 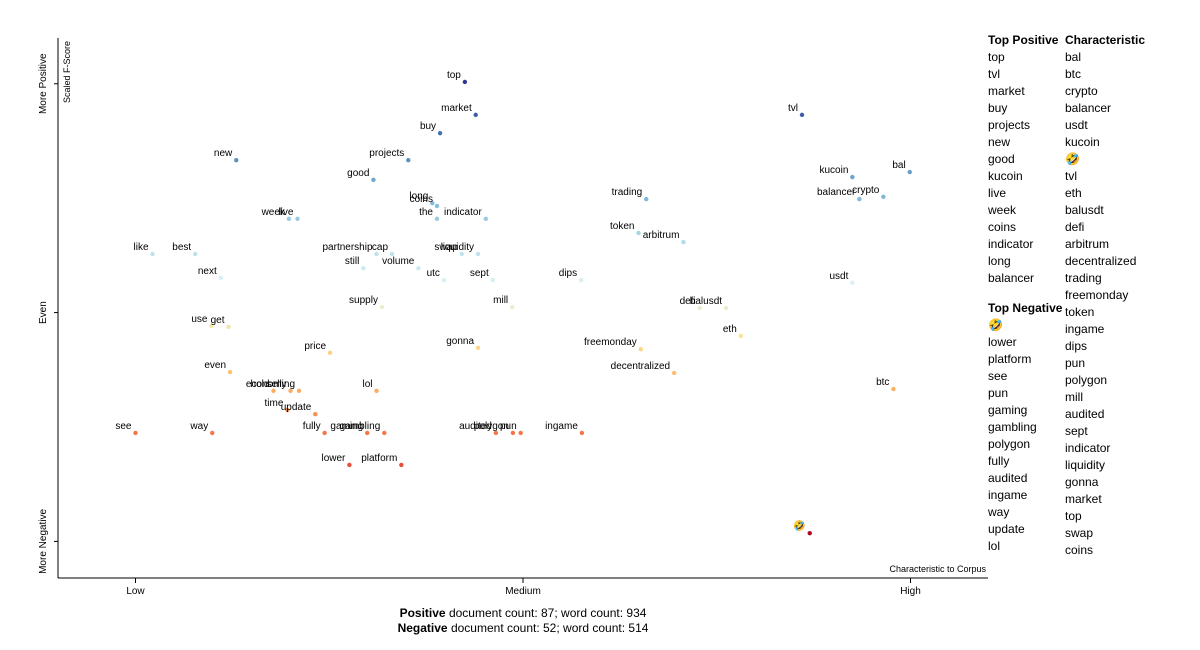 I want to click on list-item: liquidity, so click(x=1085, y=465).